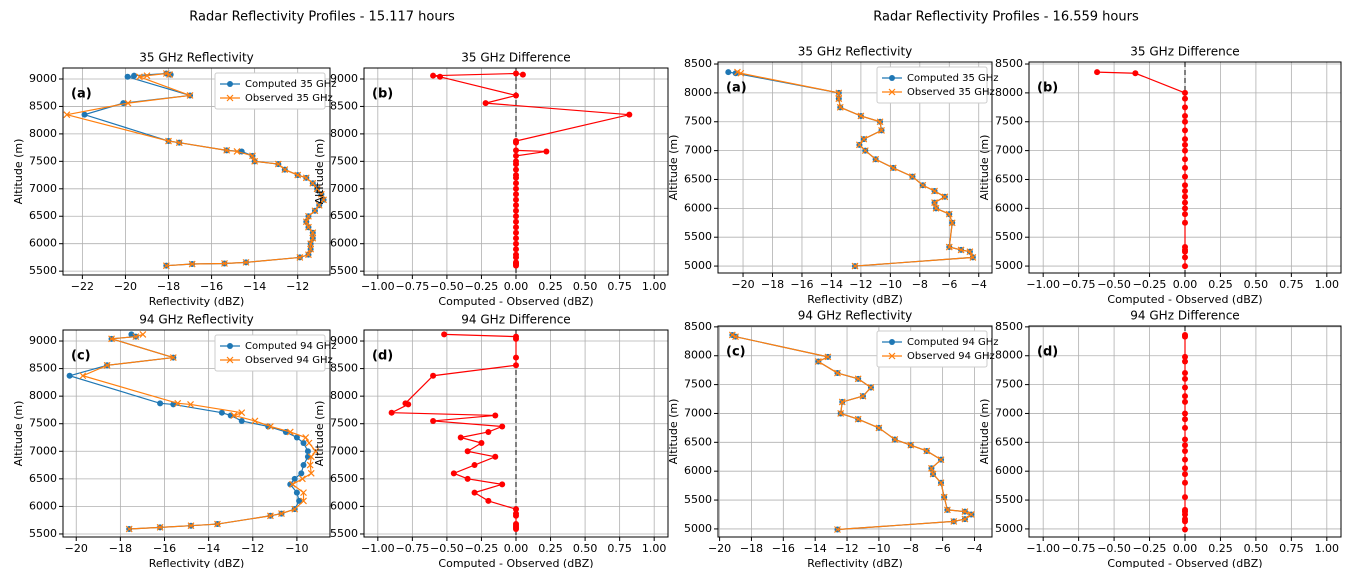 The width and height of the screenshot is (1345, 568). Describe the element at coordinates (911, 548) in the screenshot. I see `x-tick-label: −8` at that location.